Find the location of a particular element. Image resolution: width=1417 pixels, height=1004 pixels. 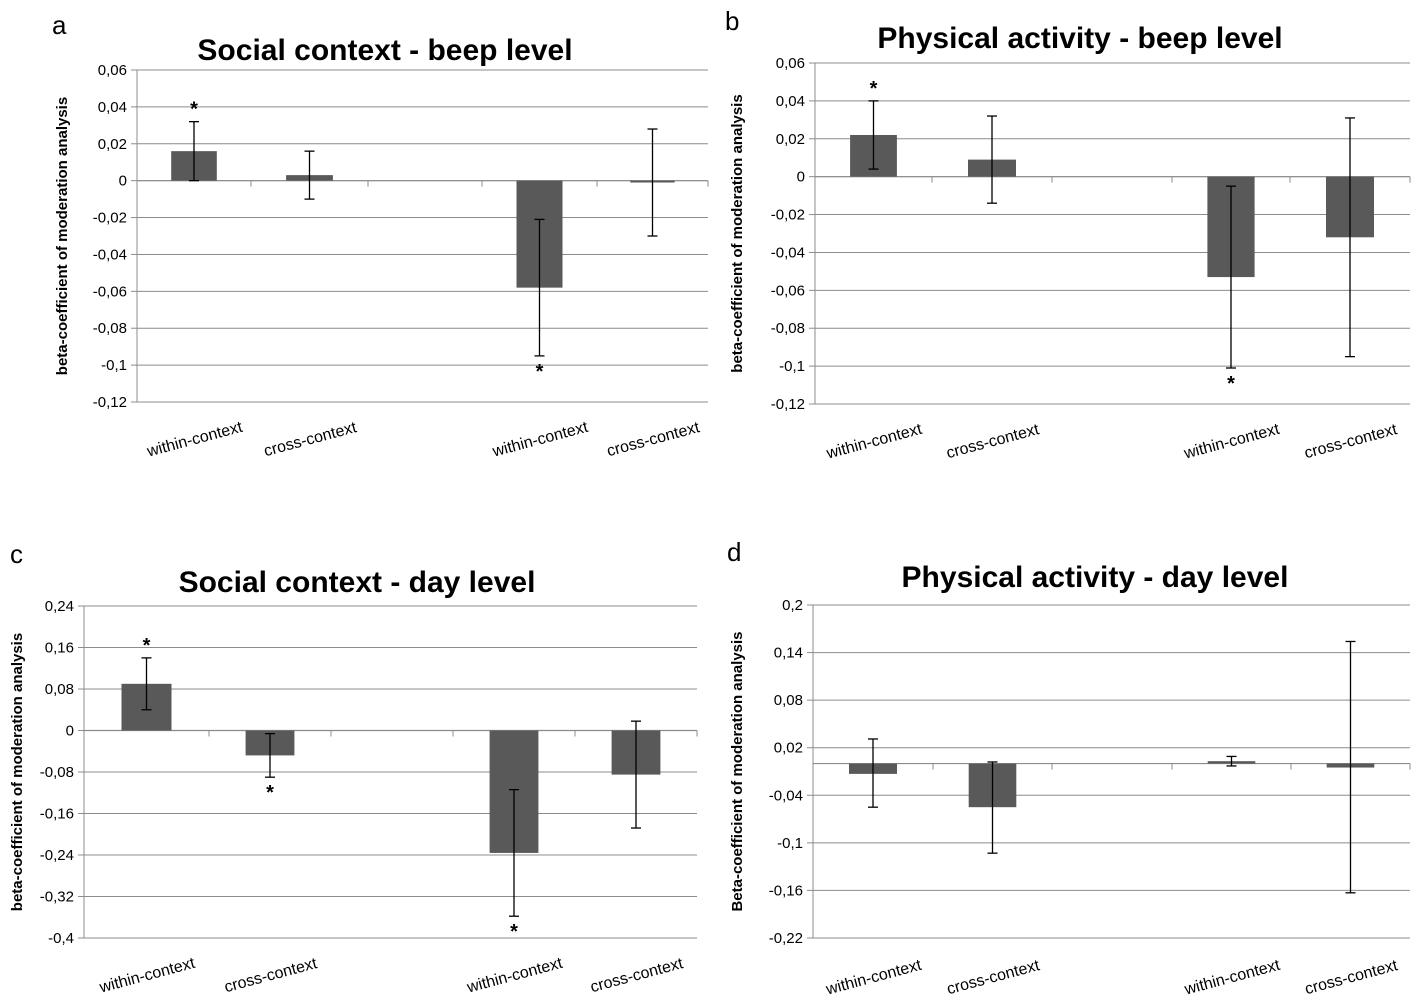

chart-title: Social context - day level is located at coordinates (357, 582).